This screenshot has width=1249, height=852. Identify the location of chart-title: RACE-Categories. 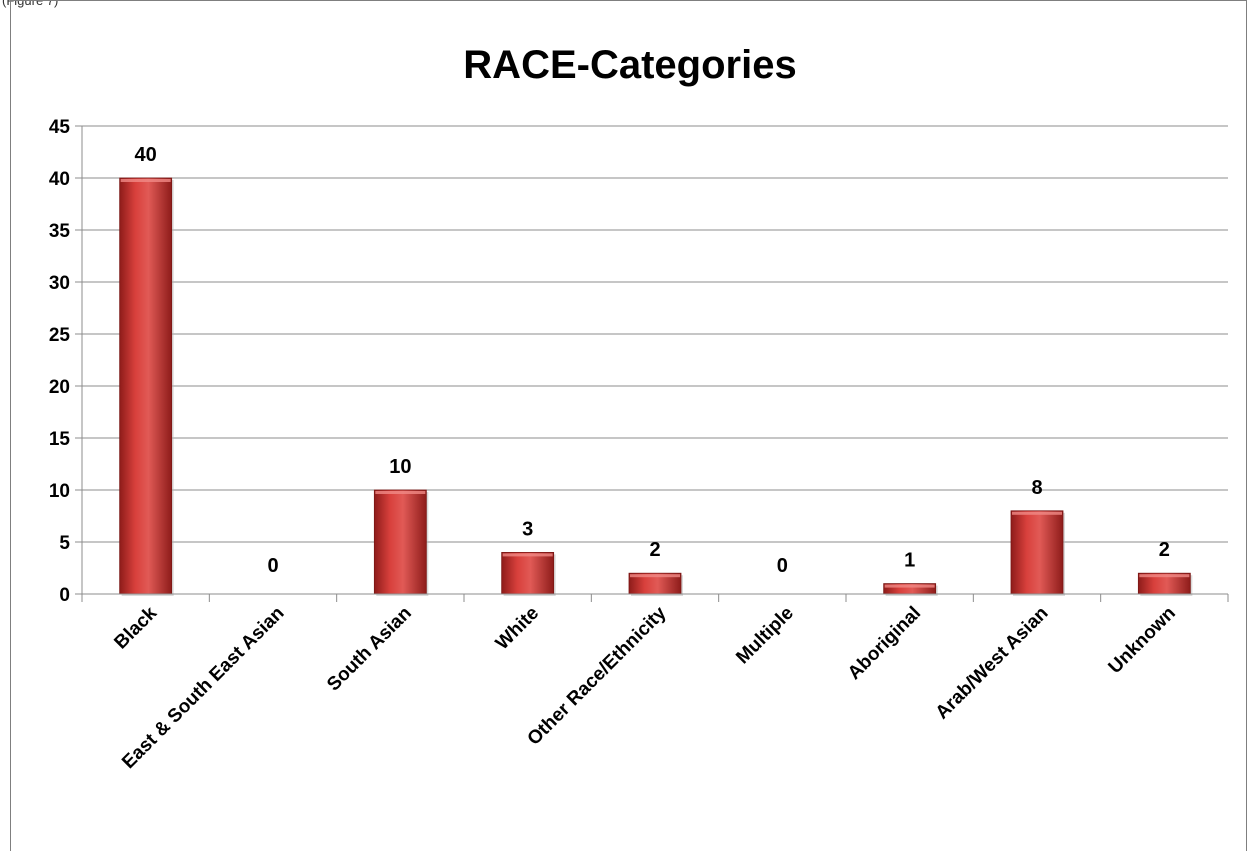
(629, 65).